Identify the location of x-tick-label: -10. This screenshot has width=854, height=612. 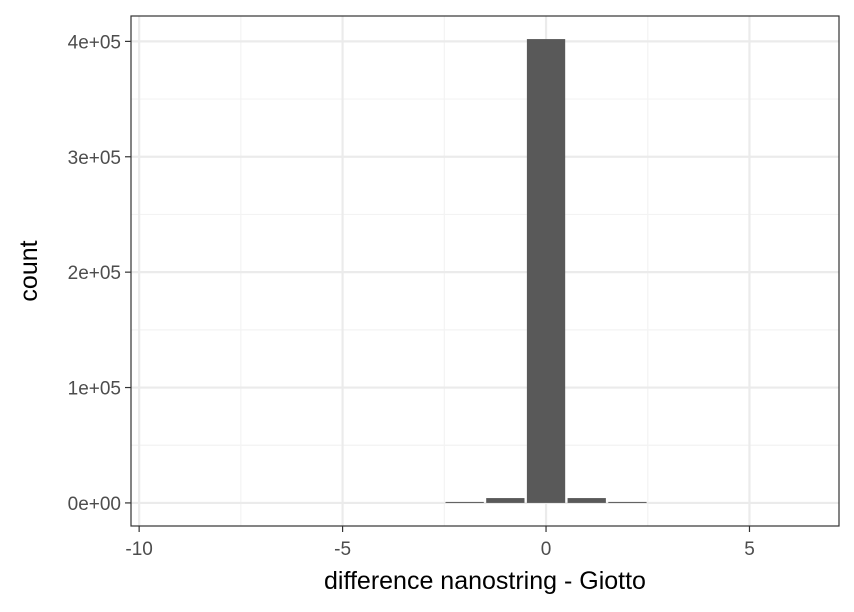
(138, 549).